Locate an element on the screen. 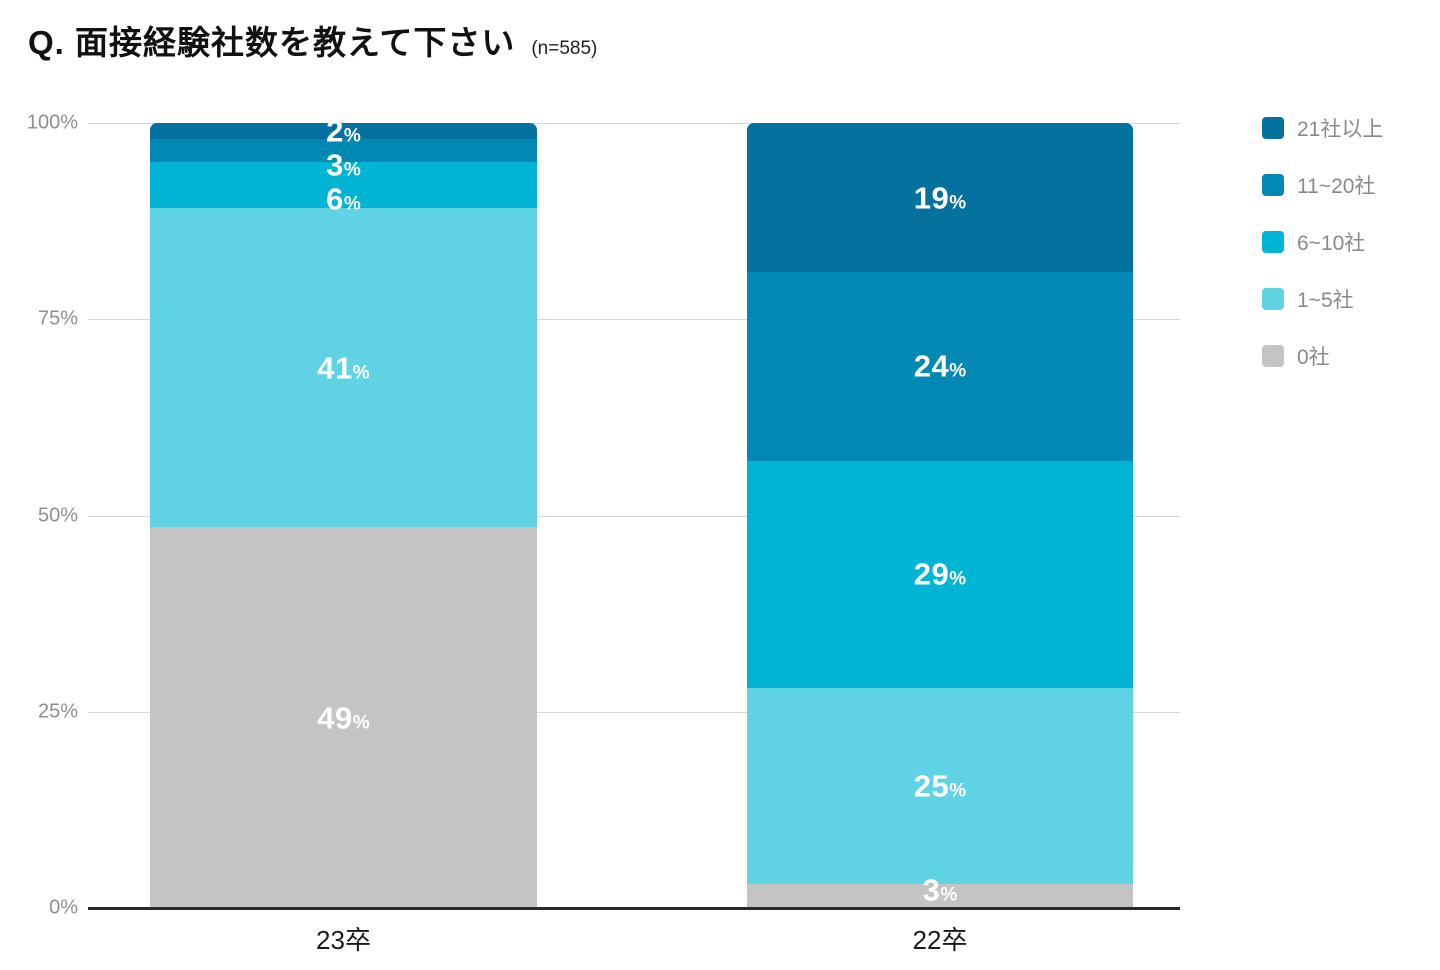 This screenshot has width=1440, height=970. legend-label: 21社以上 is located at coordinates (1340, 129).